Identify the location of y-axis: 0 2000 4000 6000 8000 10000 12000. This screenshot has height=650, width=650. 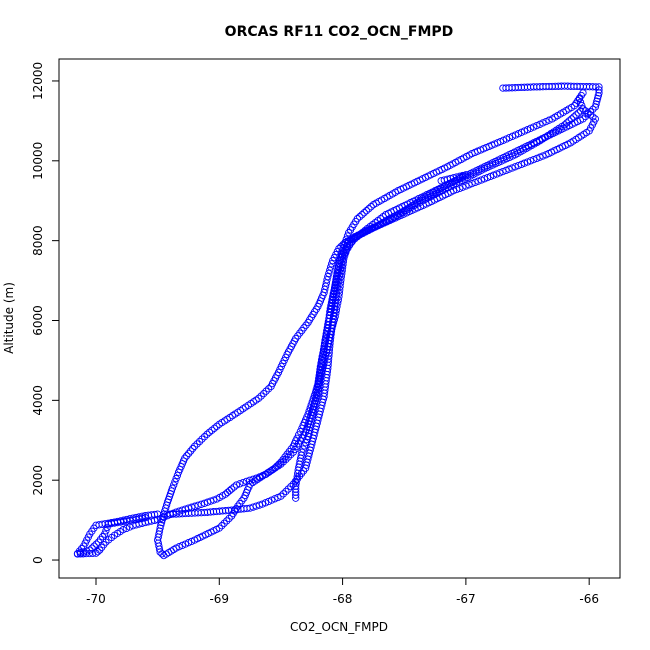
(45, 313).